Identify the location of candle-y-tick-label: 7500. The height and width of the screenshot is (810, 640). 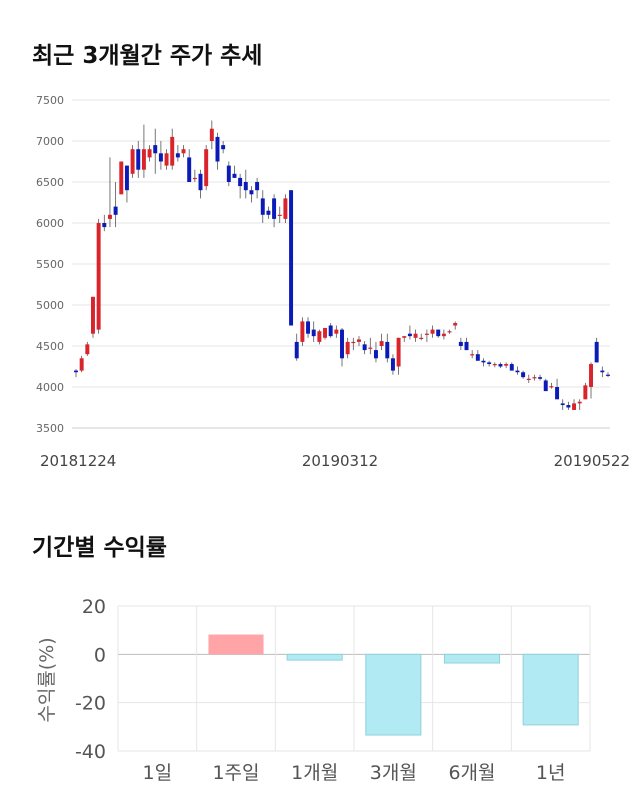
(50, 100).